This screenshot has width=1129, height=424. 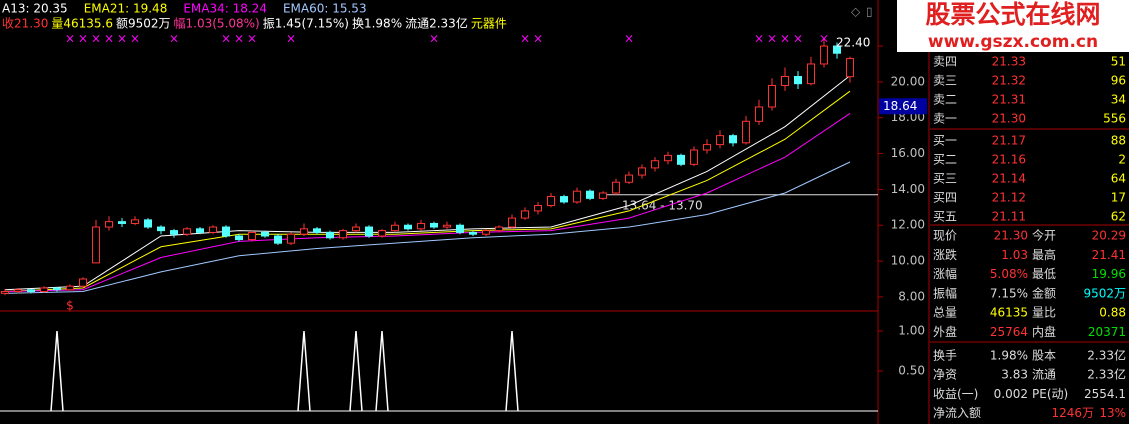 What do you see at coordinates (35, 9) in the screenshot?
I see `indicator-value: A13: 20.35` at bounding box center [35, 9].